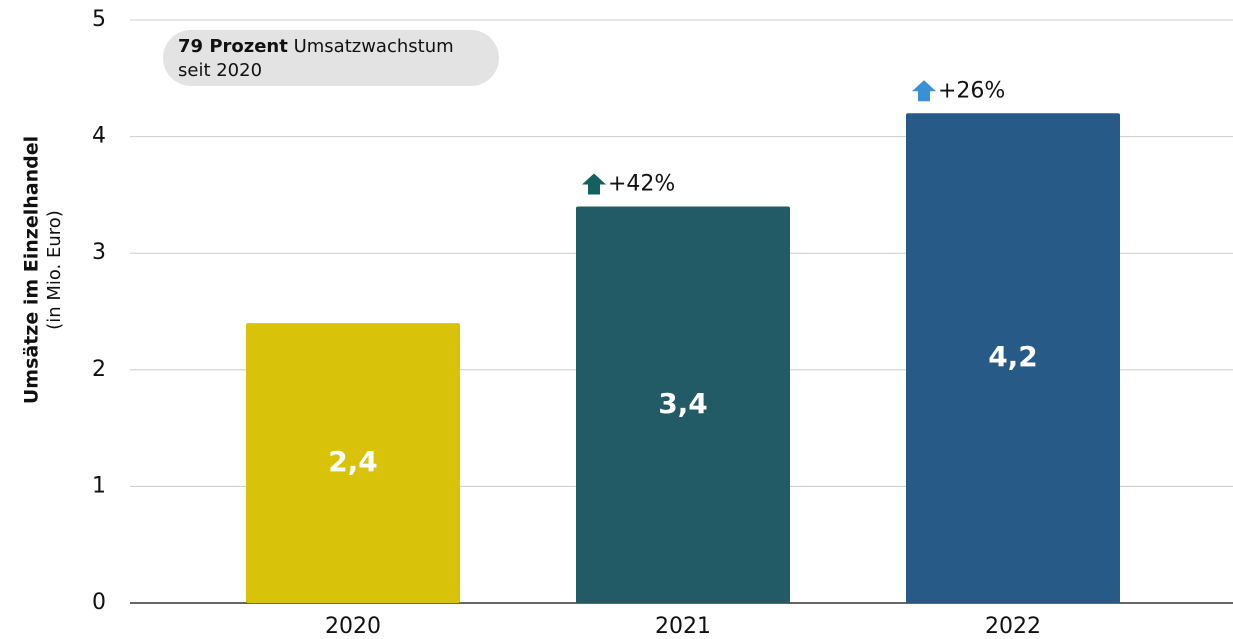 The height and width of the screenshot is (639, 1233). I want to click on value-label: 2,4, so click(353, 461).